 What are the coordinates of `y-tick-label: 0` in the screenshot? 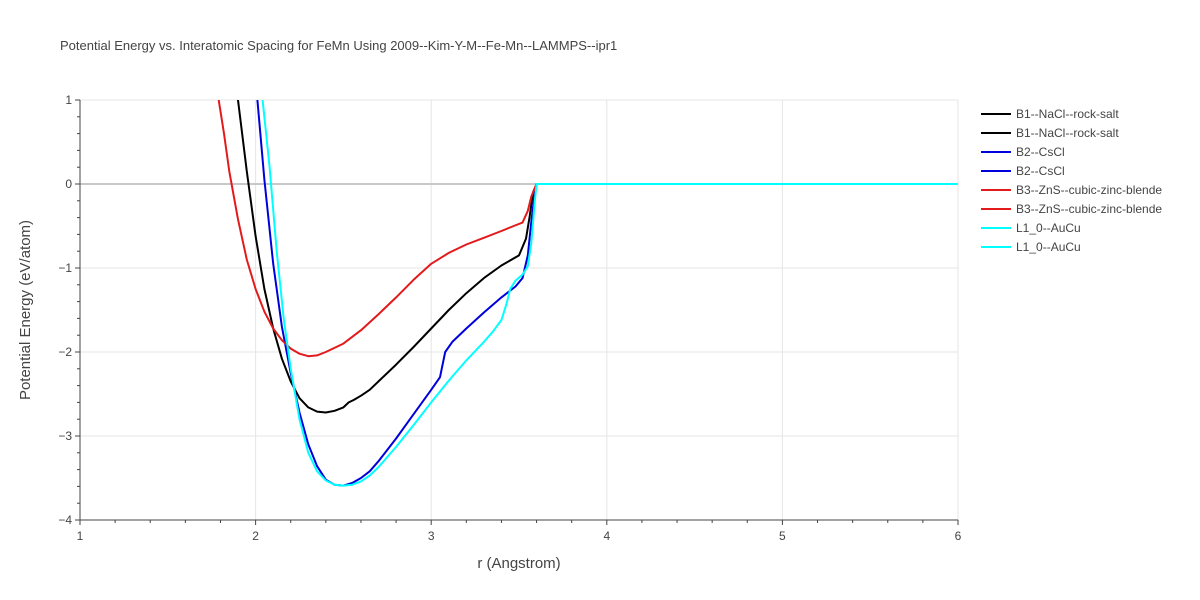 It's located at (68, 184).